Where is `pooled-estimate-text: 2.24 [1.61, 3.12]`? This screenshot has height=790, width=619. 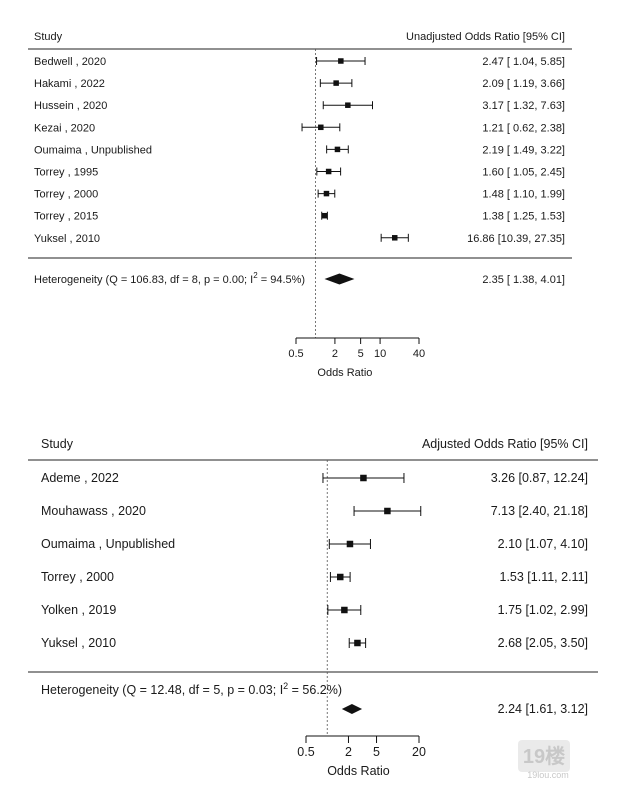 pooled-estimate-text: 2.24 [1.61, 3.12] is located at coordinates (543, 709).